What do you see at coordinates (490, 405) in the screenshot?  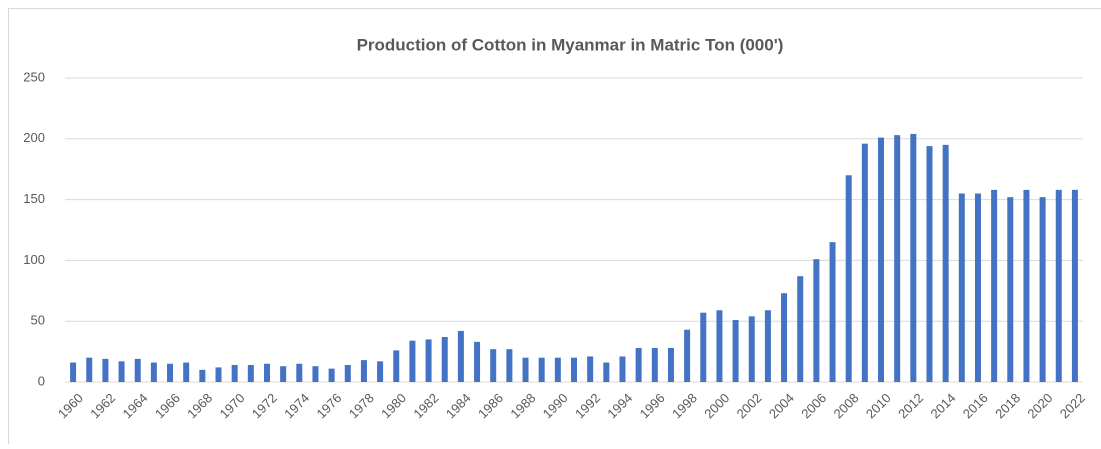 I see `x-tick-label: 1986` at bounding box center [490, 405].